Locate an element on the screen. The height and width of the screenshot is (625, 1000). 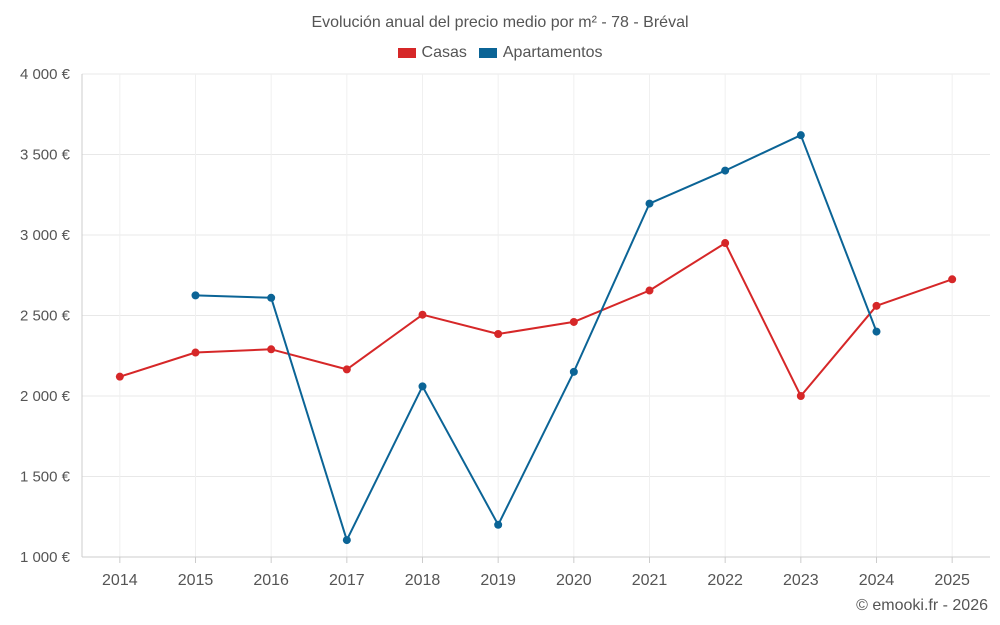
y-tick-label: 2 500 € is located at coordinates (45, 316).